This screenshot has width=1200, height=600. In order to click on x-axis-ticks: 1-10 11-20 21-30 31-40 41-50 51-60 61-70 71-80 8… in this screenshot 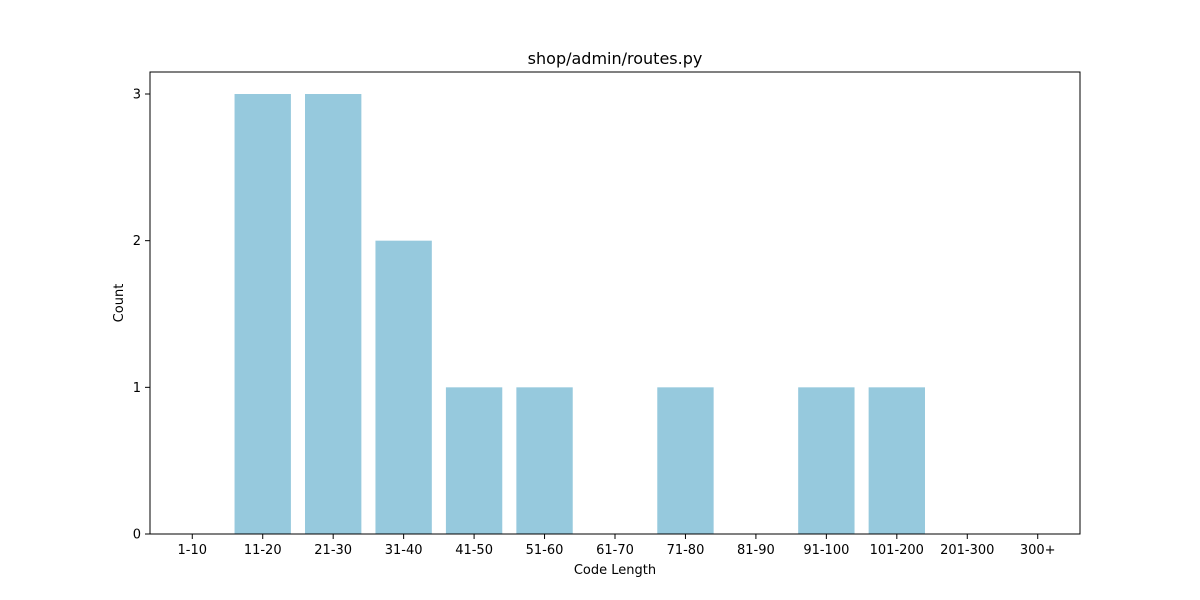, I will do `click(617, 546)`.